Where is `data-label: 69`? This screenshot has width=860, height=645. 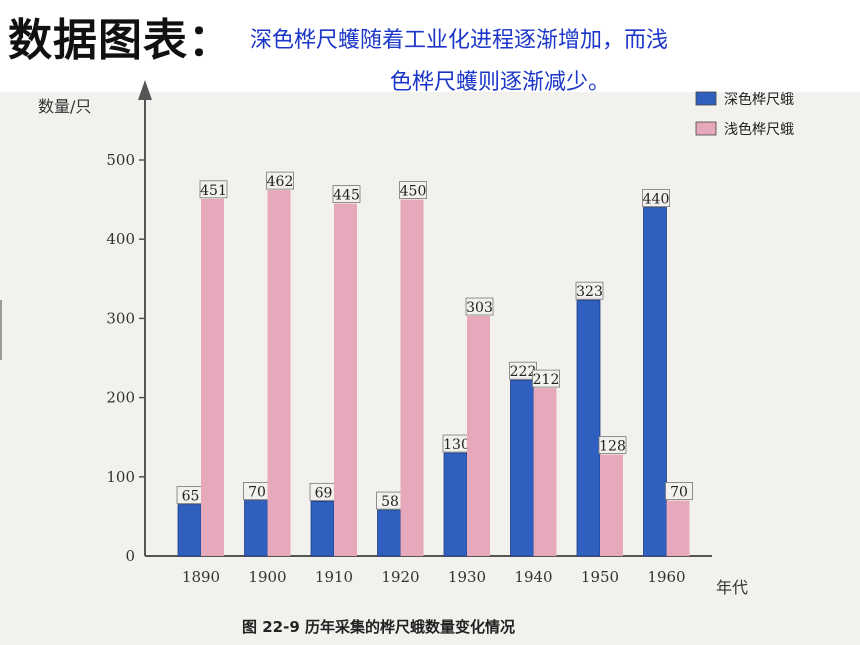 data-label: 69 is located at coordinates (324, 493).